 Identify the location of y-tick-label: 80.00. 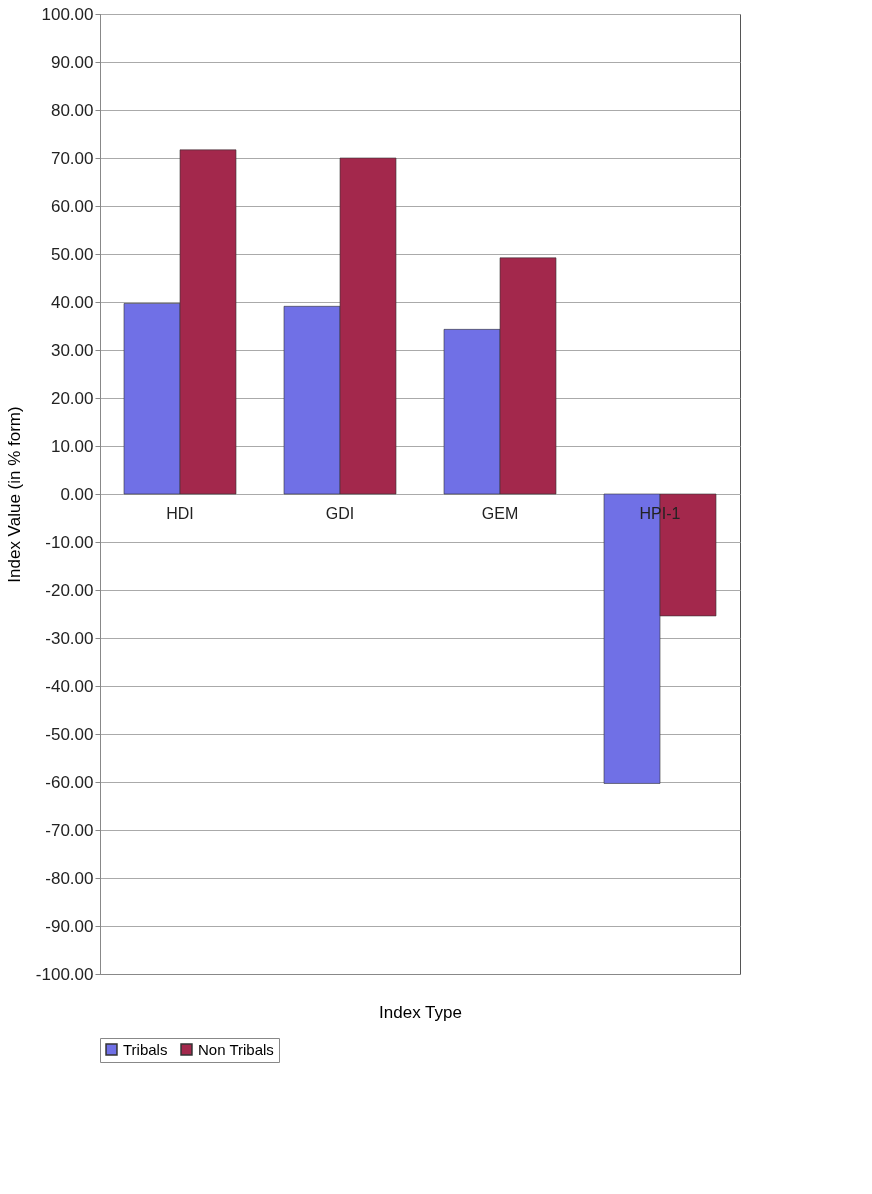
(72, 110).